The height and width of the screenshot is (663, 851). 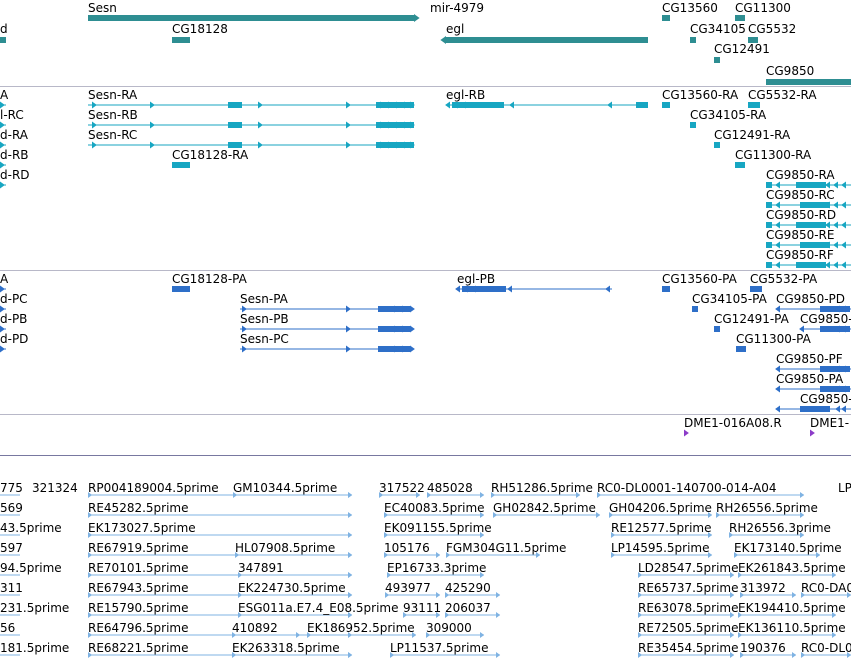 What do you see at coordinates (264, 319) in the screenshot?
I see `proteins-label: Sesn-PB` at bounding box center [264, 319].